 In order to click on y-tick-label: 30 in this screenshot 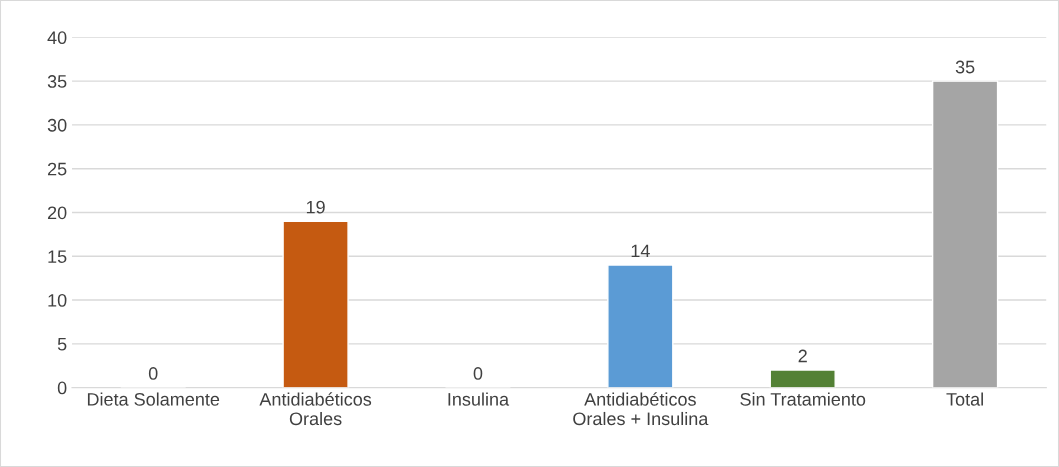, I will do `click(57, 125)`.